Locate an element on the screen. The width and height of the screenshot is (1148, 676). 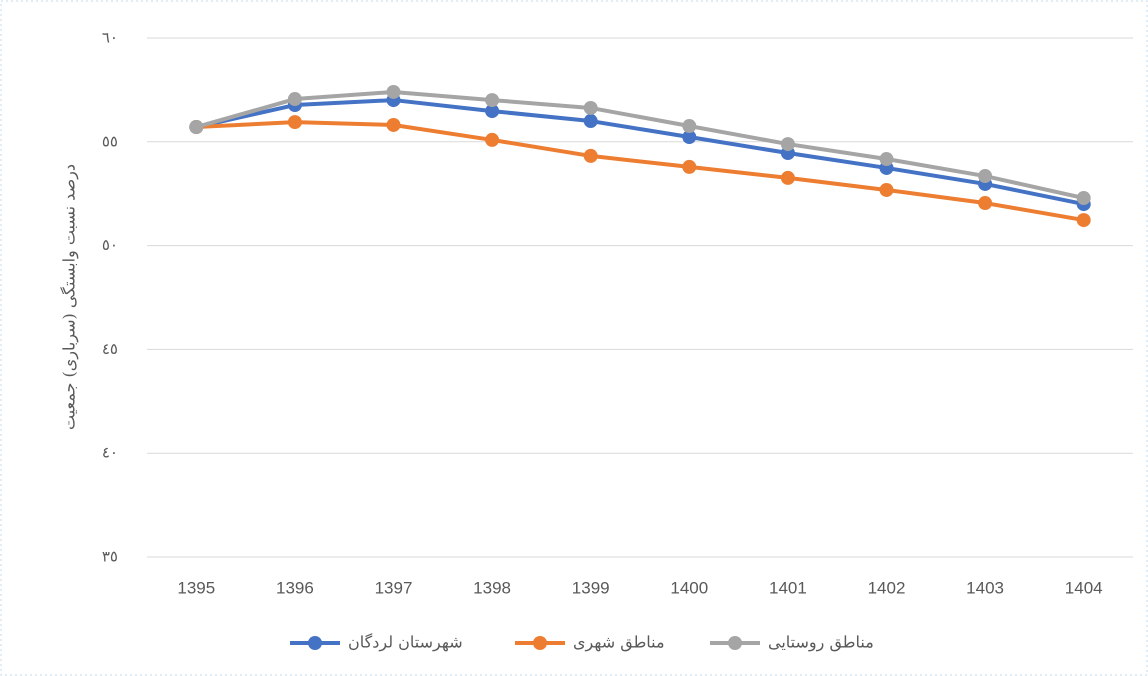
x-tick-label: 1395 is located at coordinates (196, 587).